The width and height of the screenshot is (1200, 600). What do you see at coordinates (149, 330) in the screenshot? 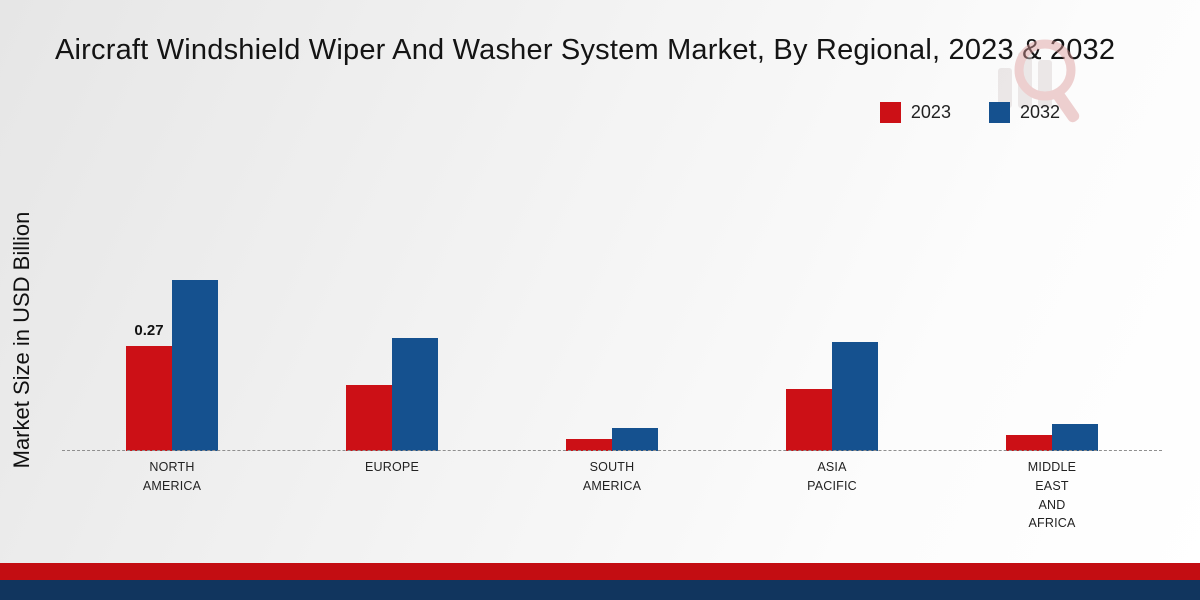
I see `bar-value-label-north-america: 0.27` at bounding box center [149, 330].